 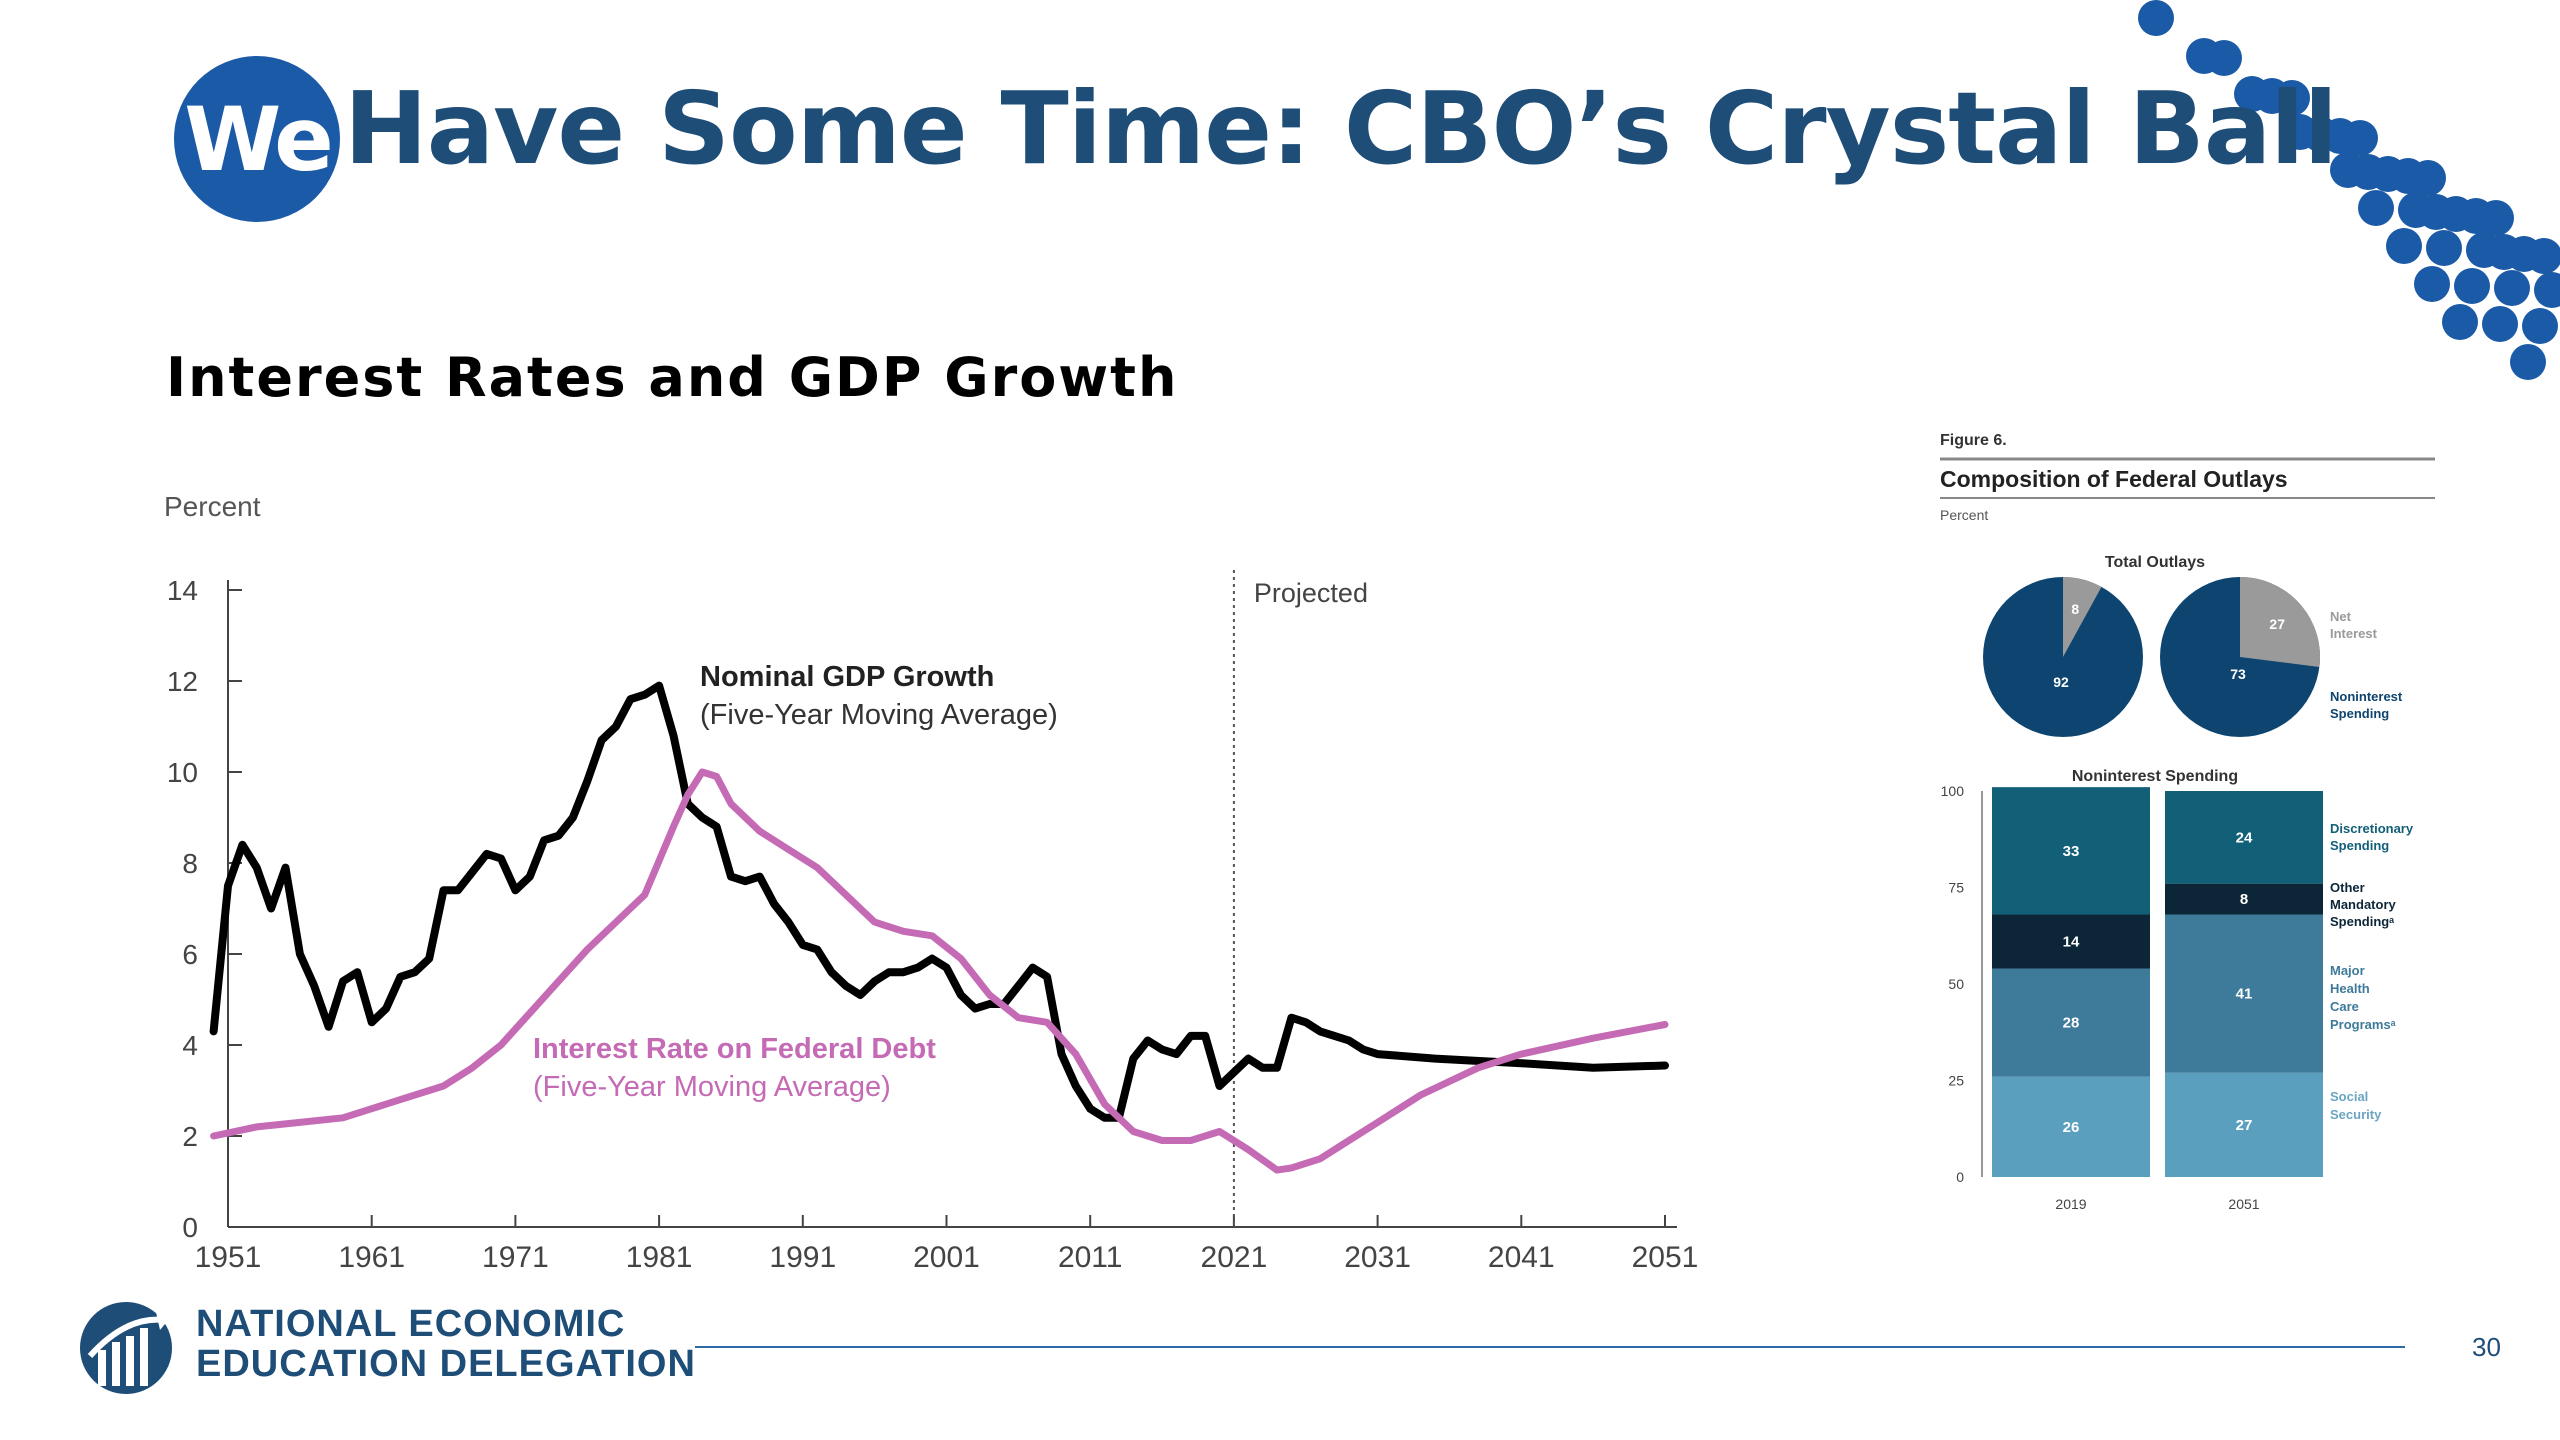 I want to click on page-number: 30, so click(x=2486, y=1347).